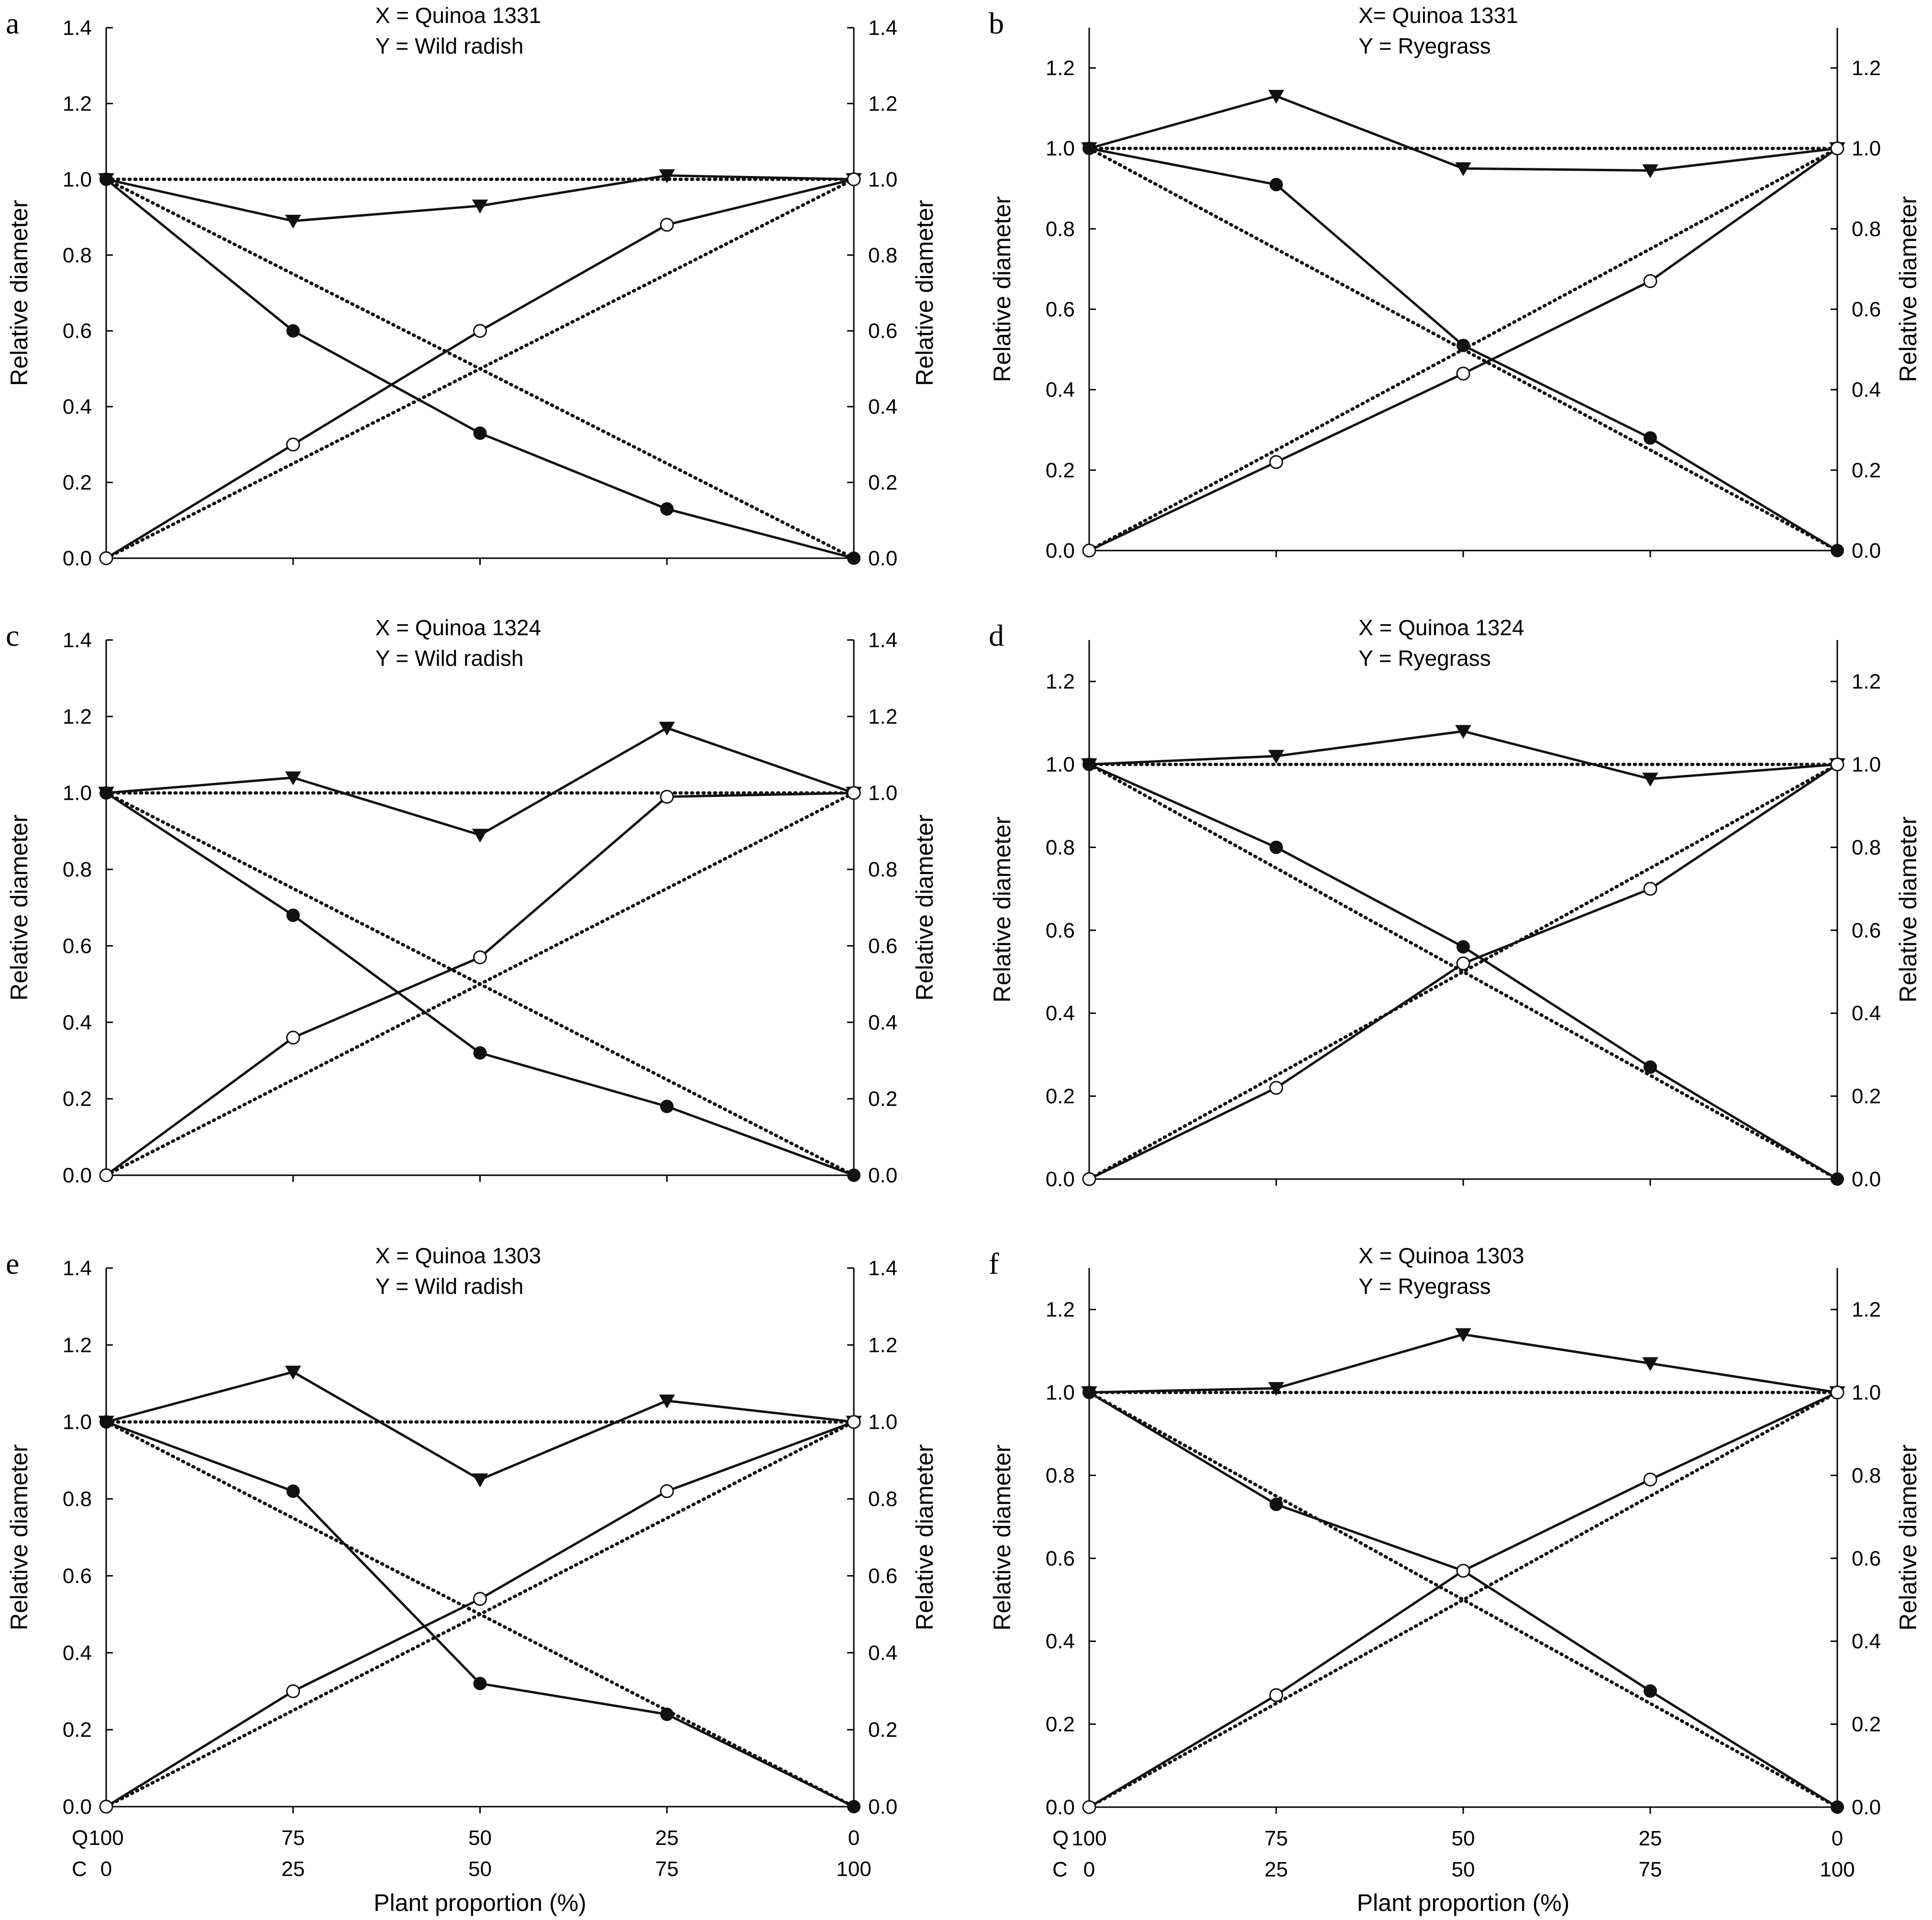  Describe the element at coordinates (293, 1838) in the screenshot. I see `x-q-label-1: 75` at that location.